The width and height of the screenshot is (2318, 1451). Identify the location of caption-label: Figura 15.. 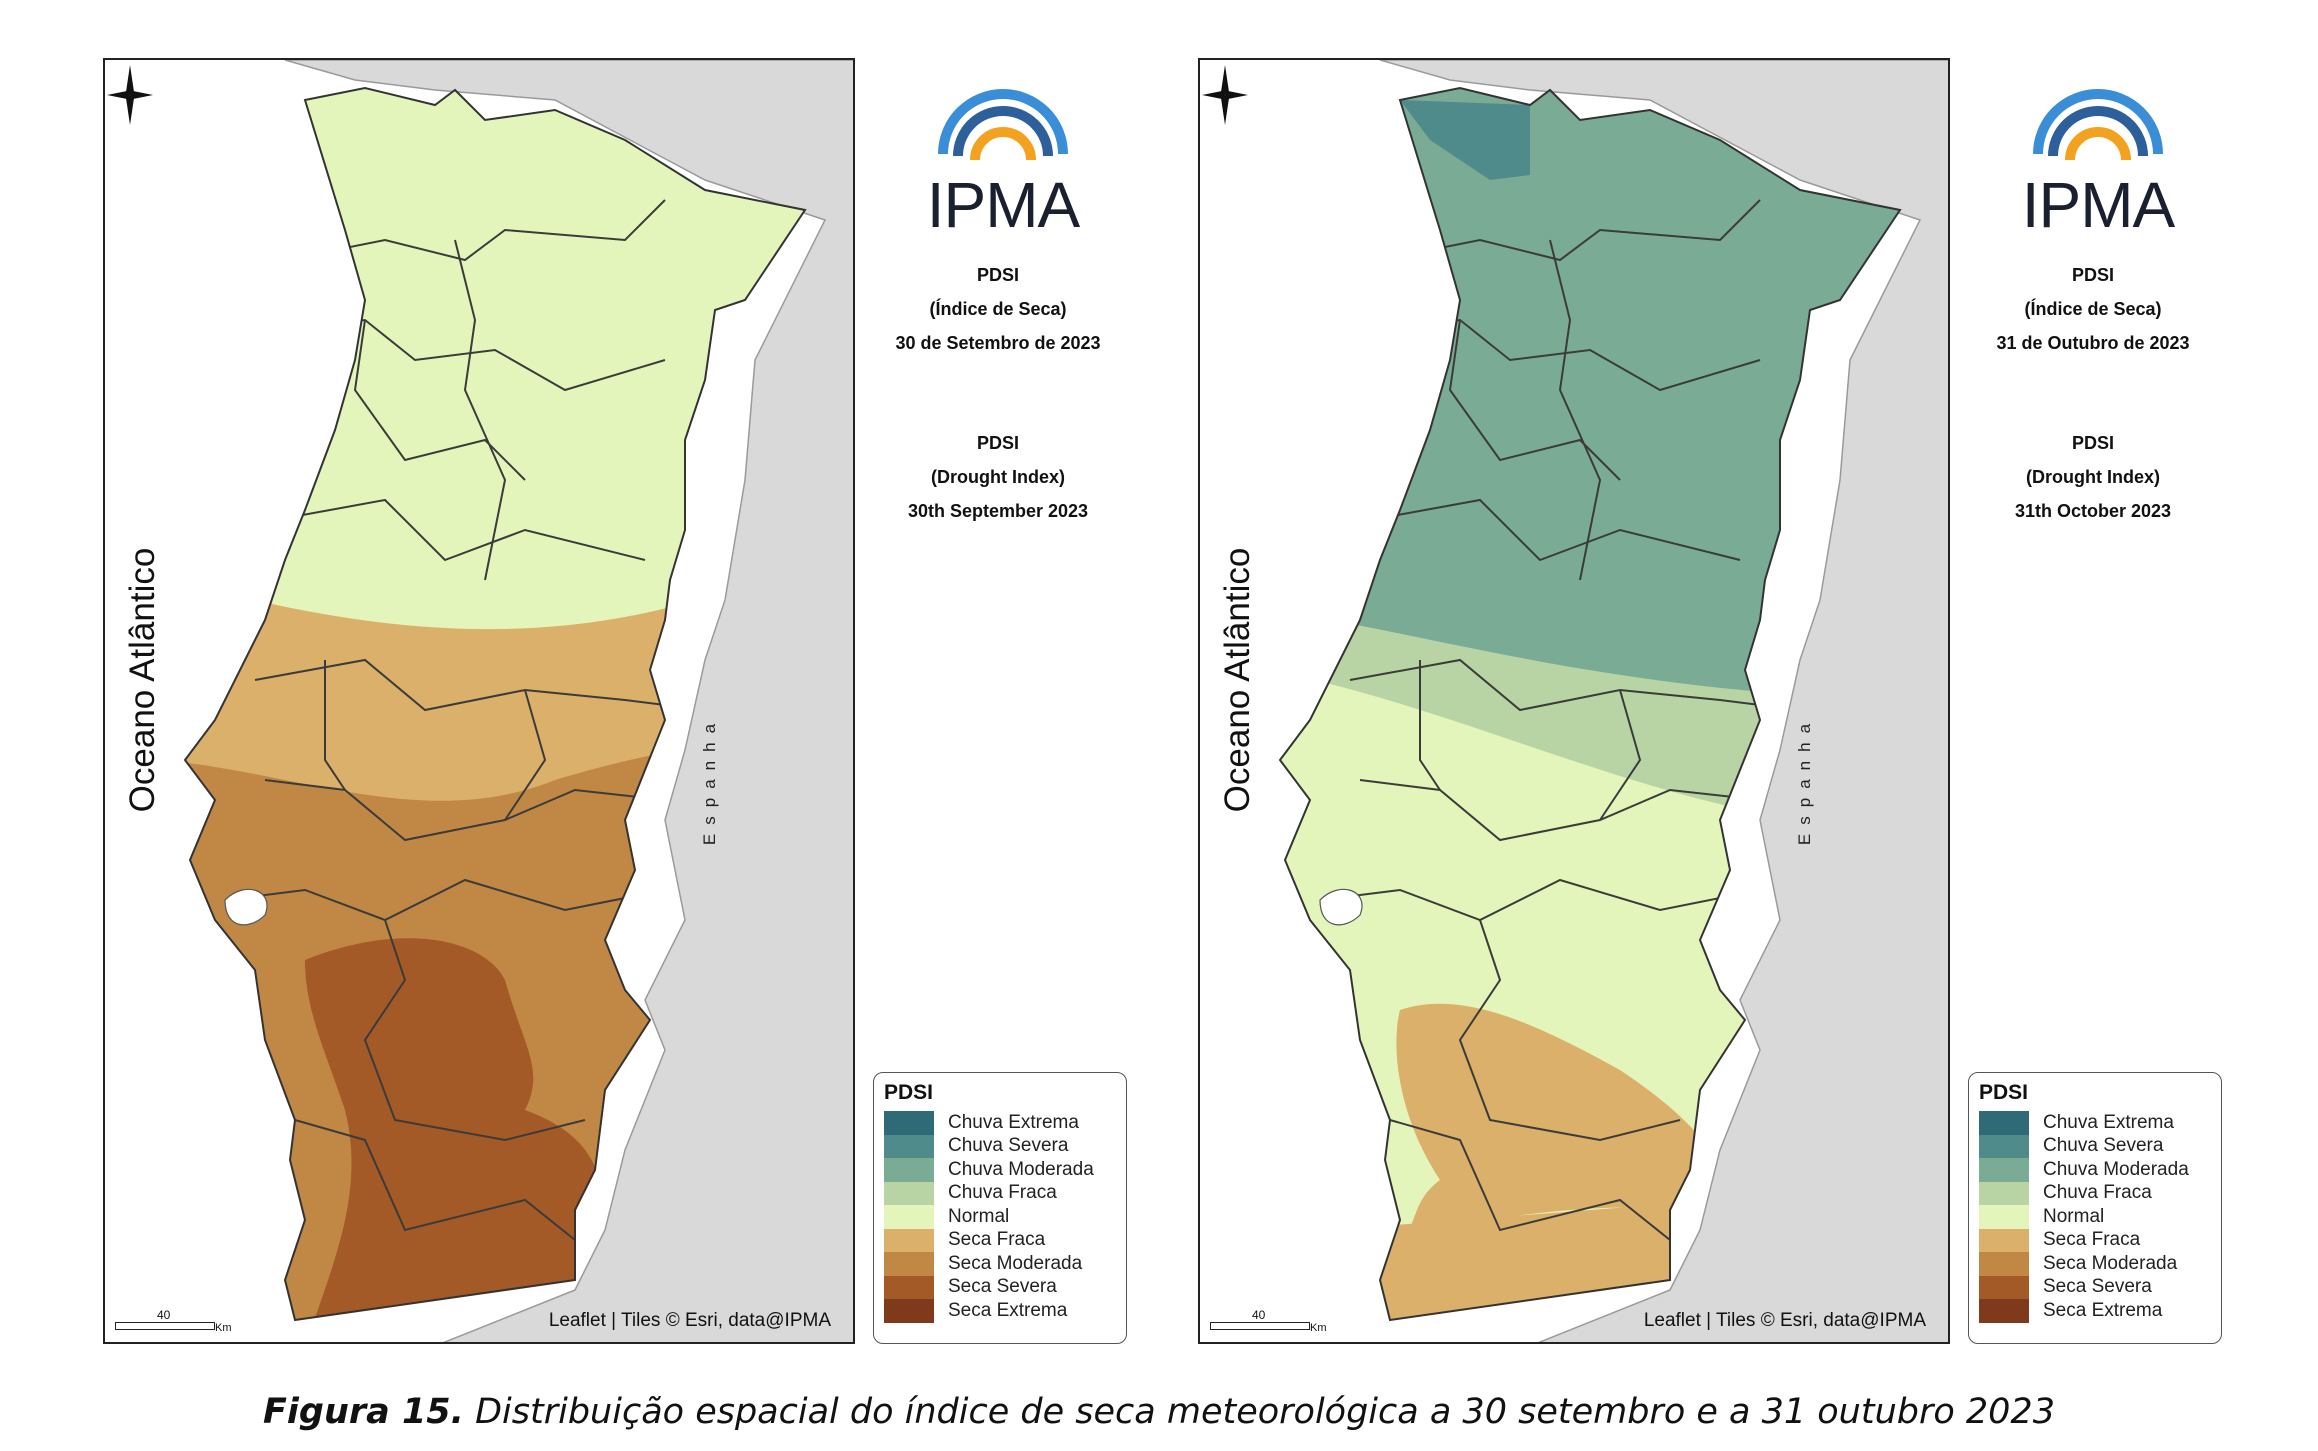
(363, 1412).